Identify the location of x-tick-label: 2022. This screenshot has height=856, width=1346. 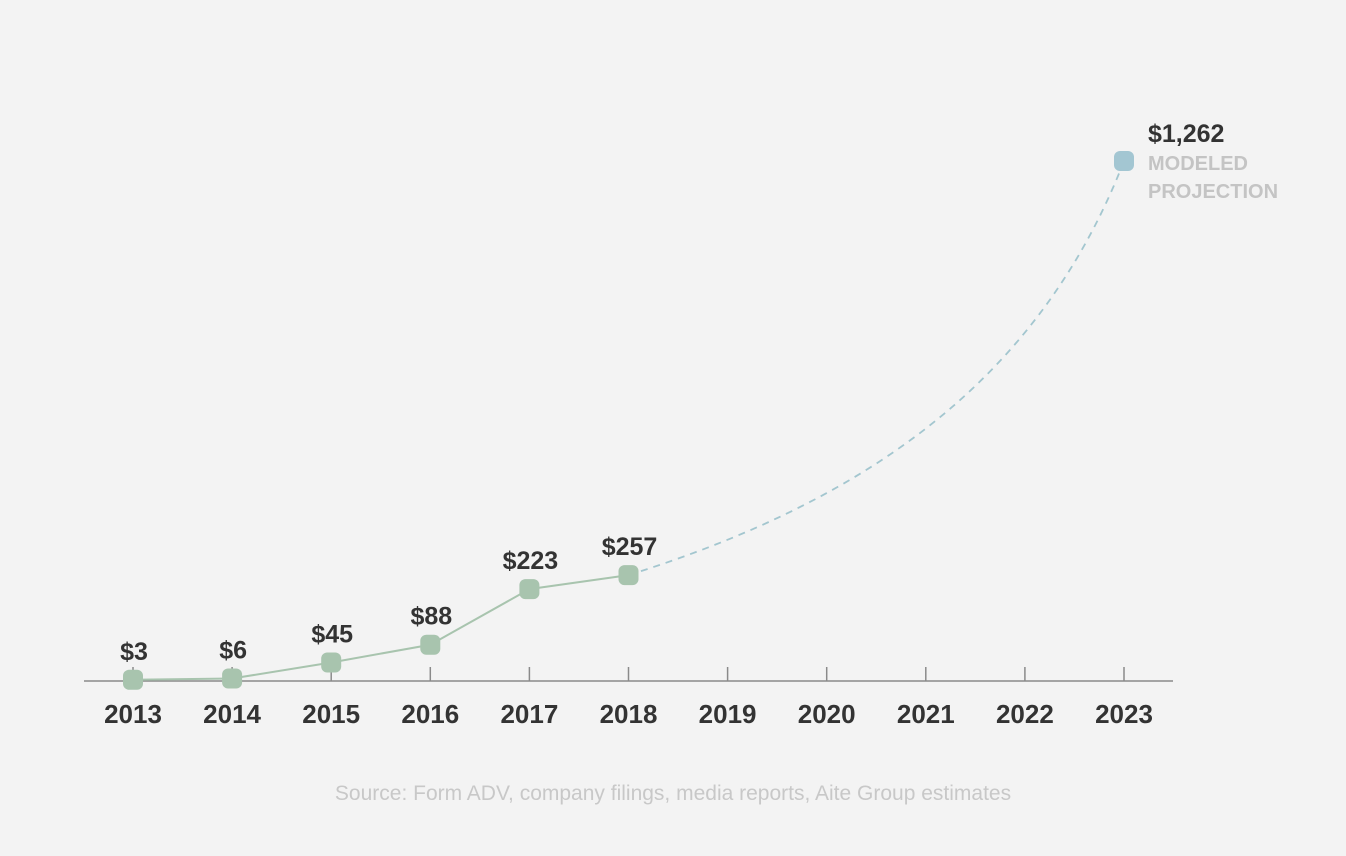
(1025, 714).